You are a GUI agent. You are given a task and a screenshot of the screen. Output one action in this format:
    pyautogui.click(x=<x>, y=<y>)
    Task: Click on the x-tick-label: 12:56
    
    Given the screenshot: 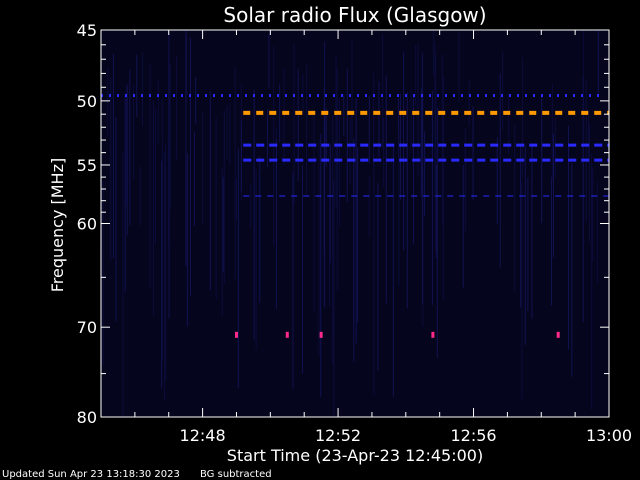 What is the action you would take?
    pyautogui.click(x=473, y=435)
    